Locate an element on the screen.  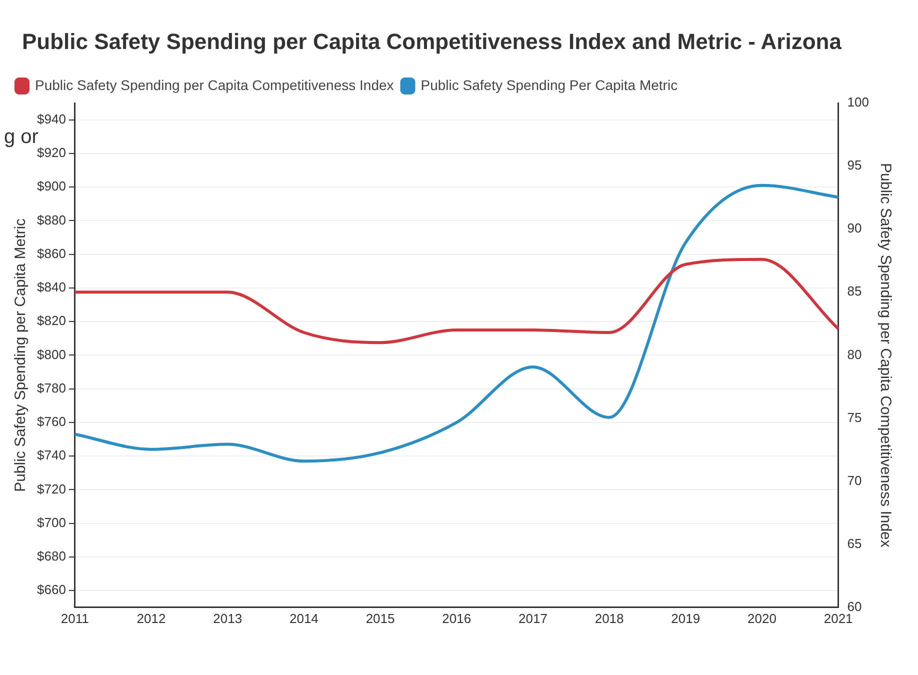
y-tick-label: $780 is located at coordinates (51, 387).